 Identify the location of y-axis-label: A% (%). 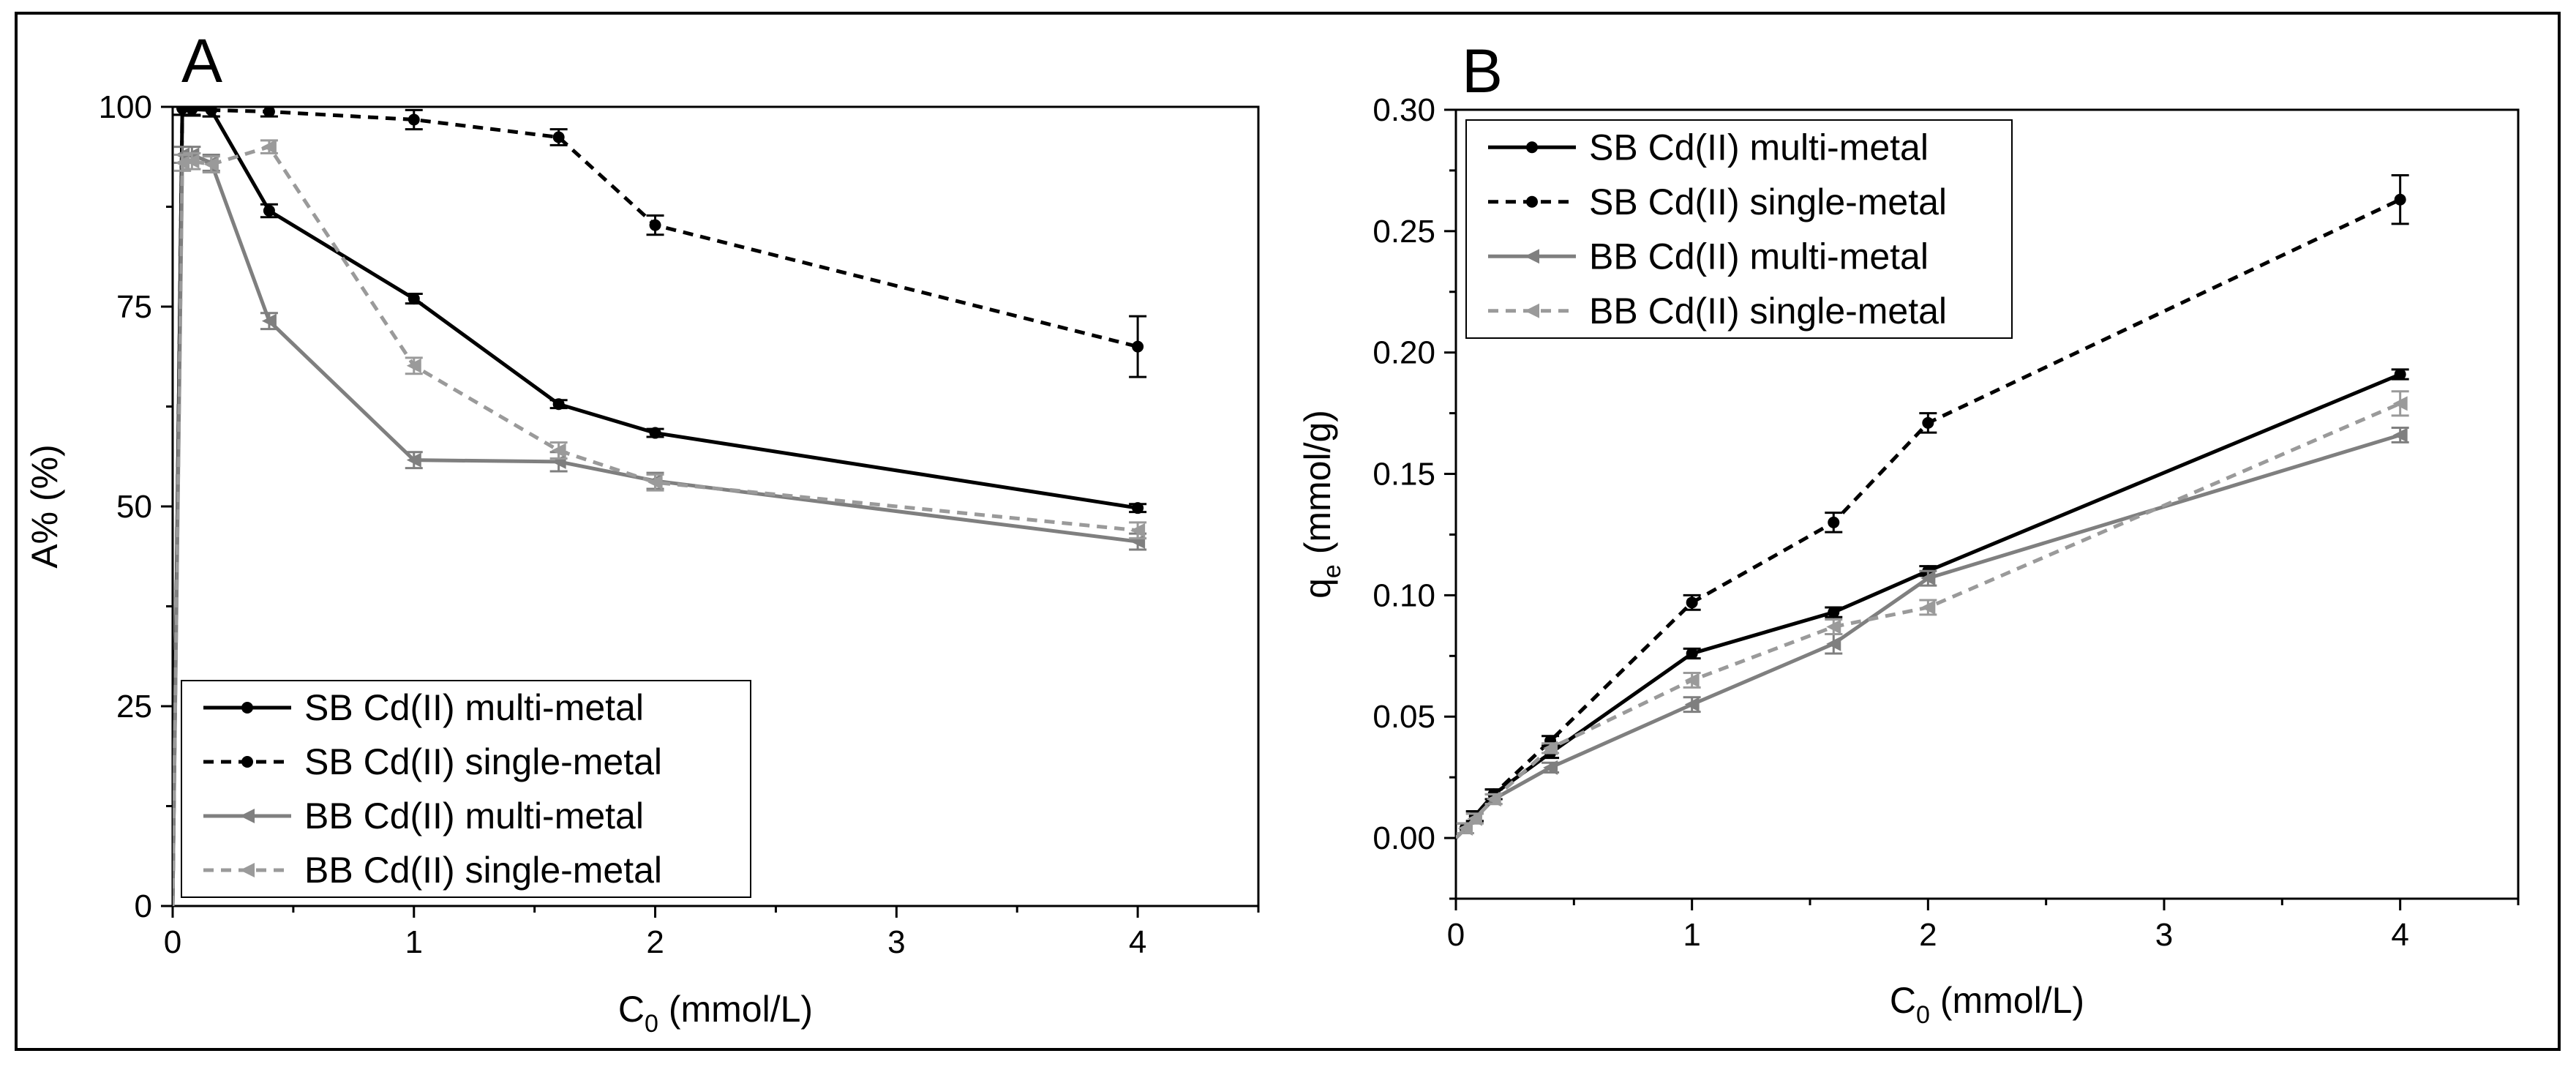
(44, 506).